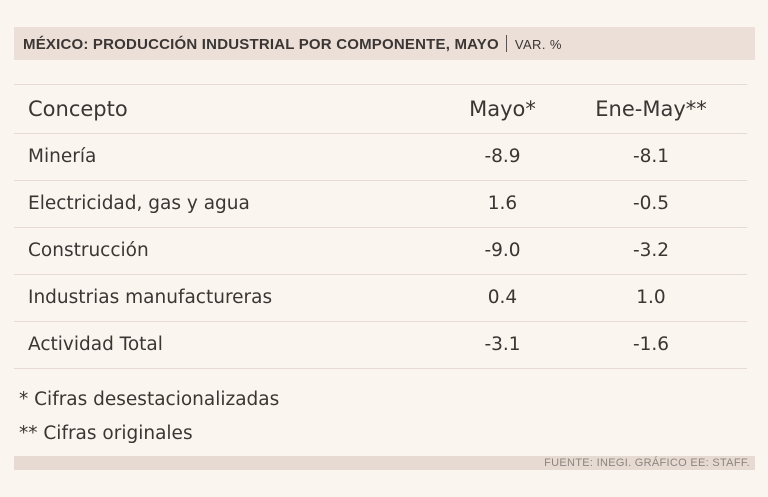 This screenshot has height=497, width=768. I want to click on table-row: Minería -8.9 -8.1, so click(380, 157).